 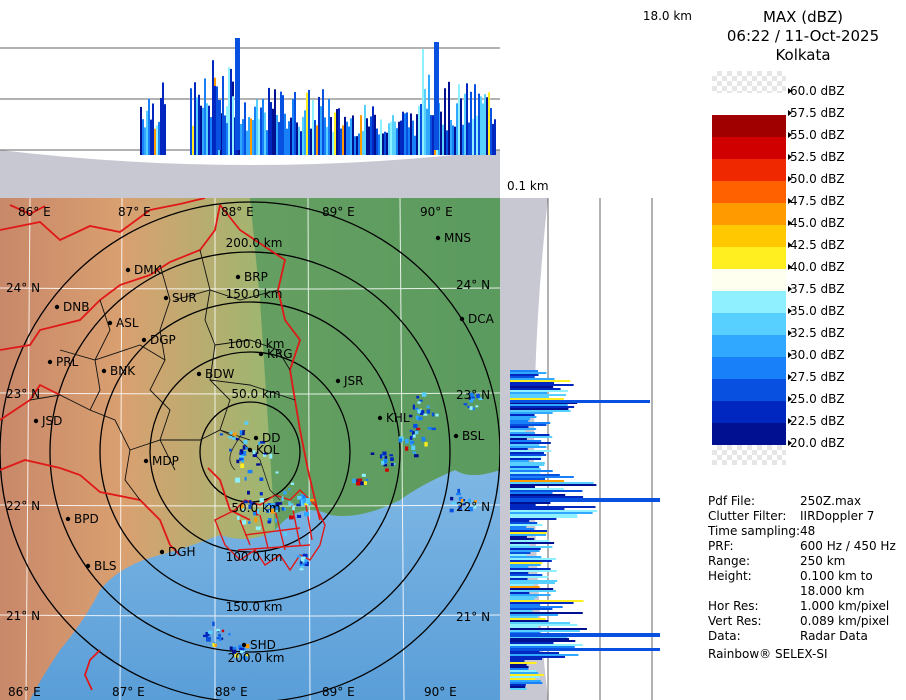 I want to click on info-key: Hor Res:, so click(x=733, y=606).